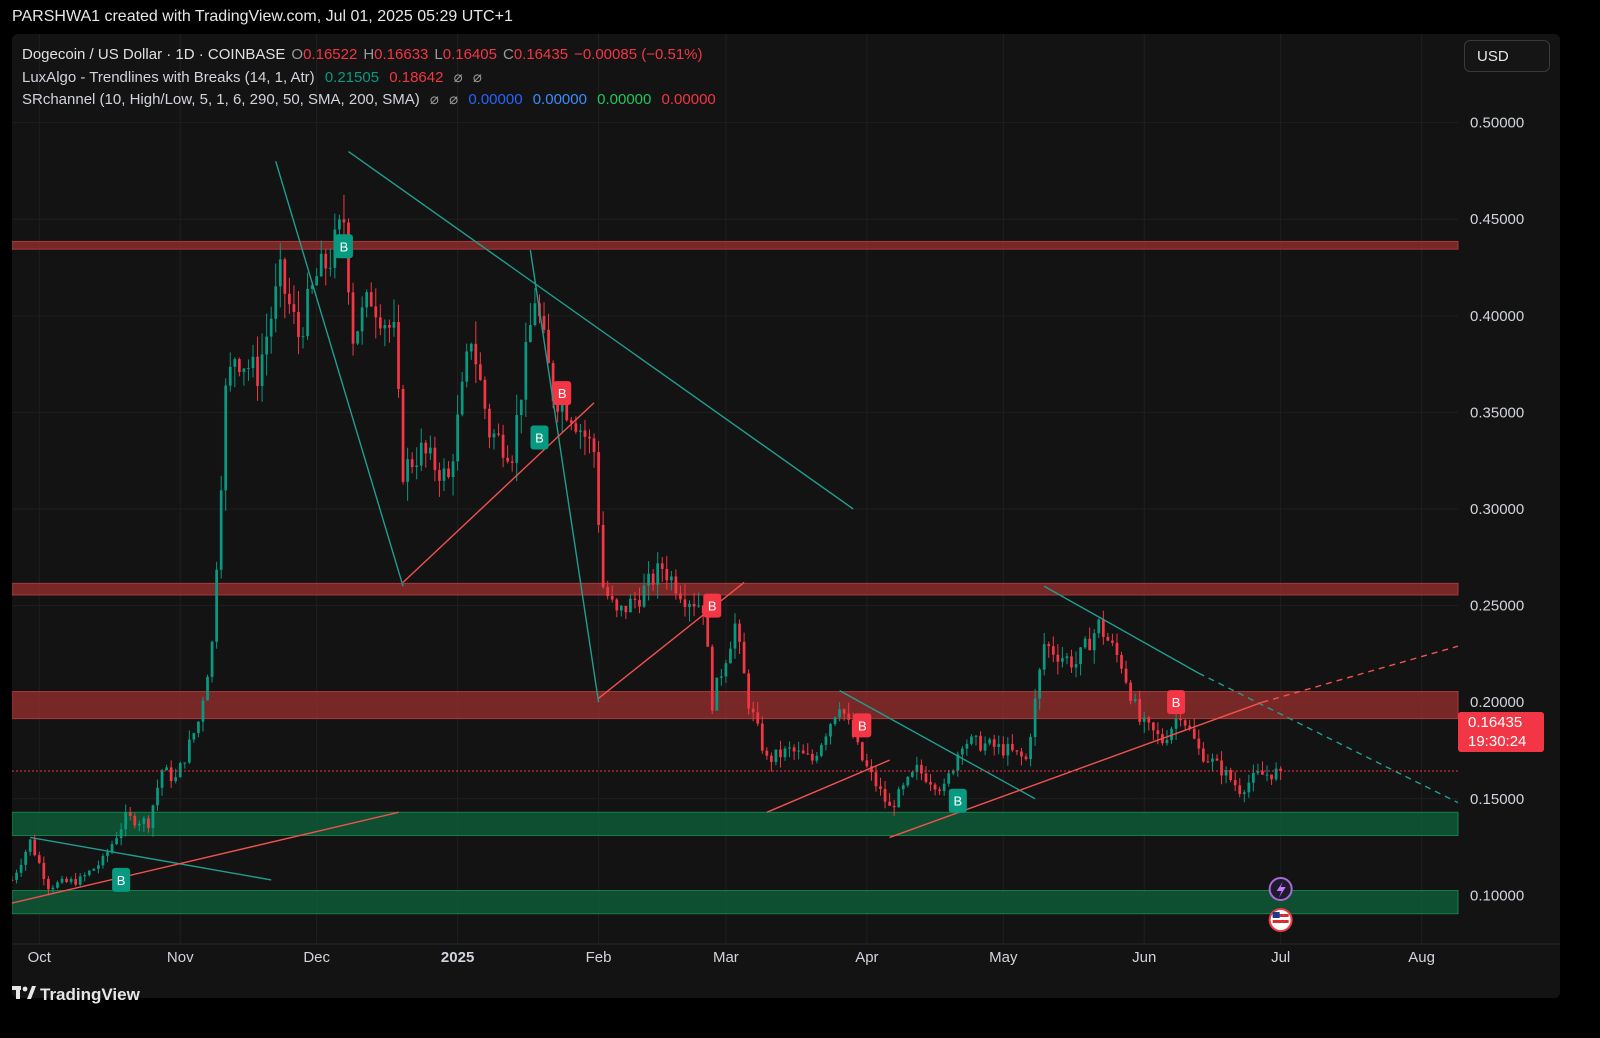 This screenshot has width=1600, height=1038. I want to click on luxalgo-value-lower: 0.18642, so click(416, 77).